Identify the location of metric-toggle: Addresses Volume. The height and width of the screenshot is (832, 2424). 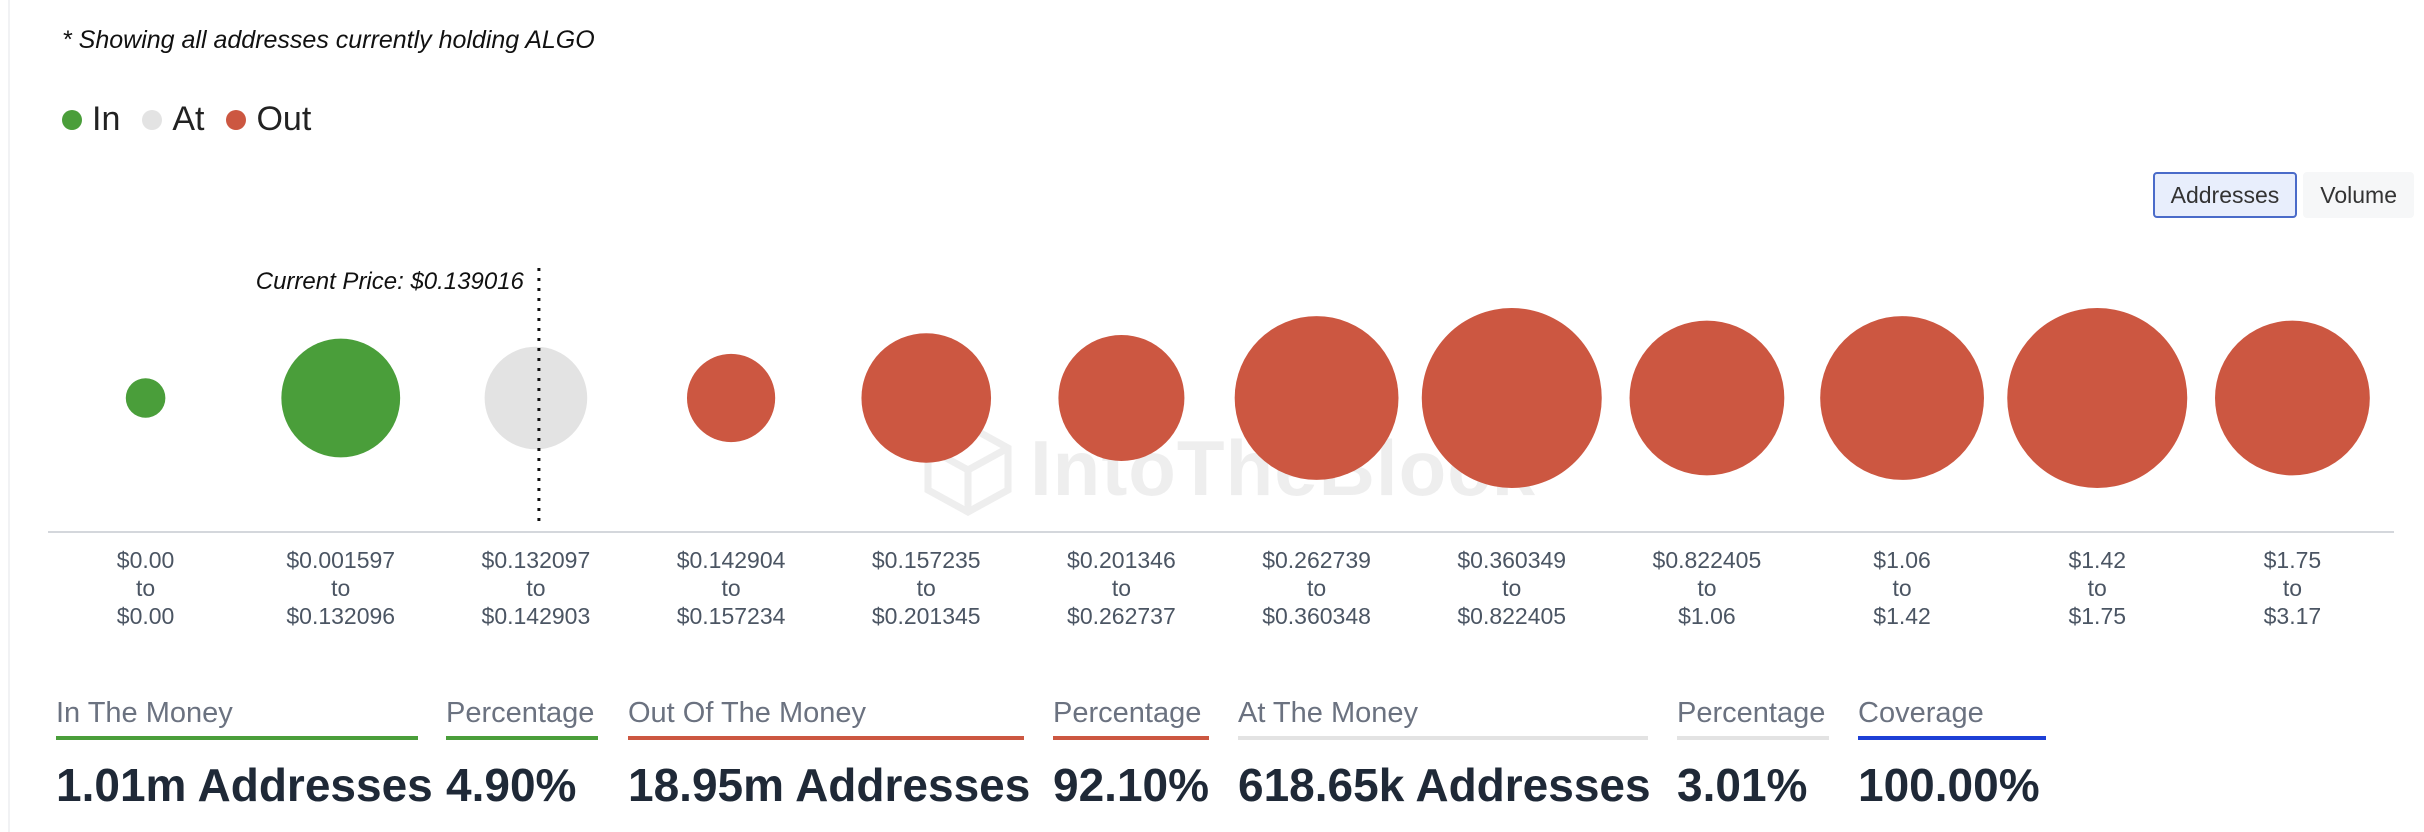
(2280, 195).